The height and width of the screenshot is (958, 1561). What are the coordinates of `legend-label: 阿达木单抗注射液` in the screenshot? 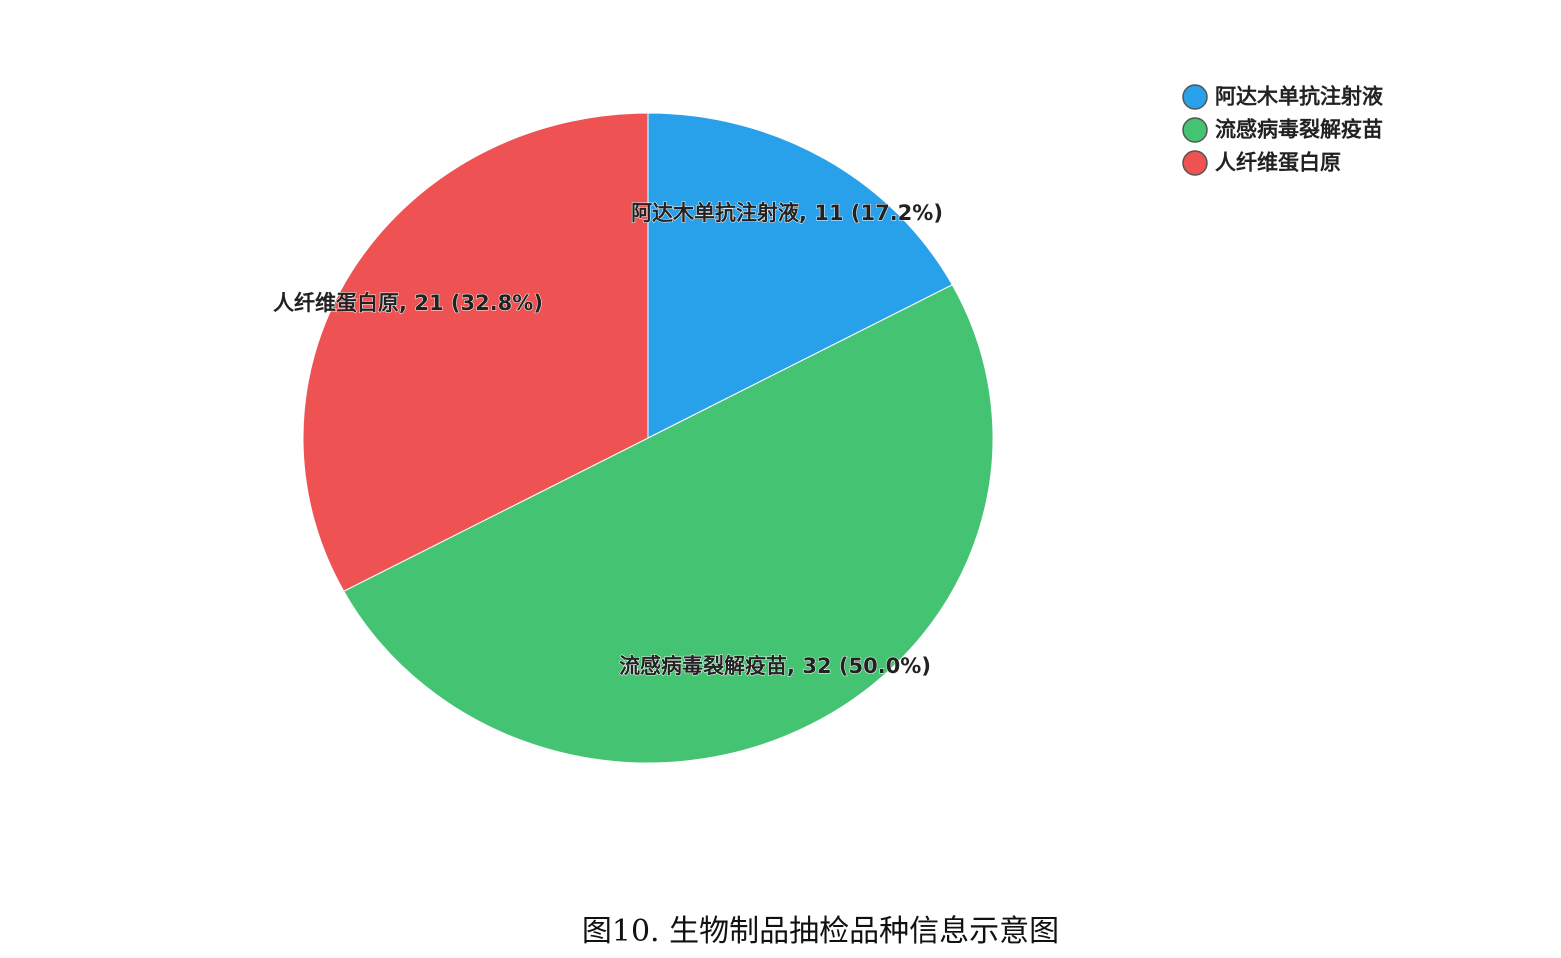 It's located at (1299, 96).